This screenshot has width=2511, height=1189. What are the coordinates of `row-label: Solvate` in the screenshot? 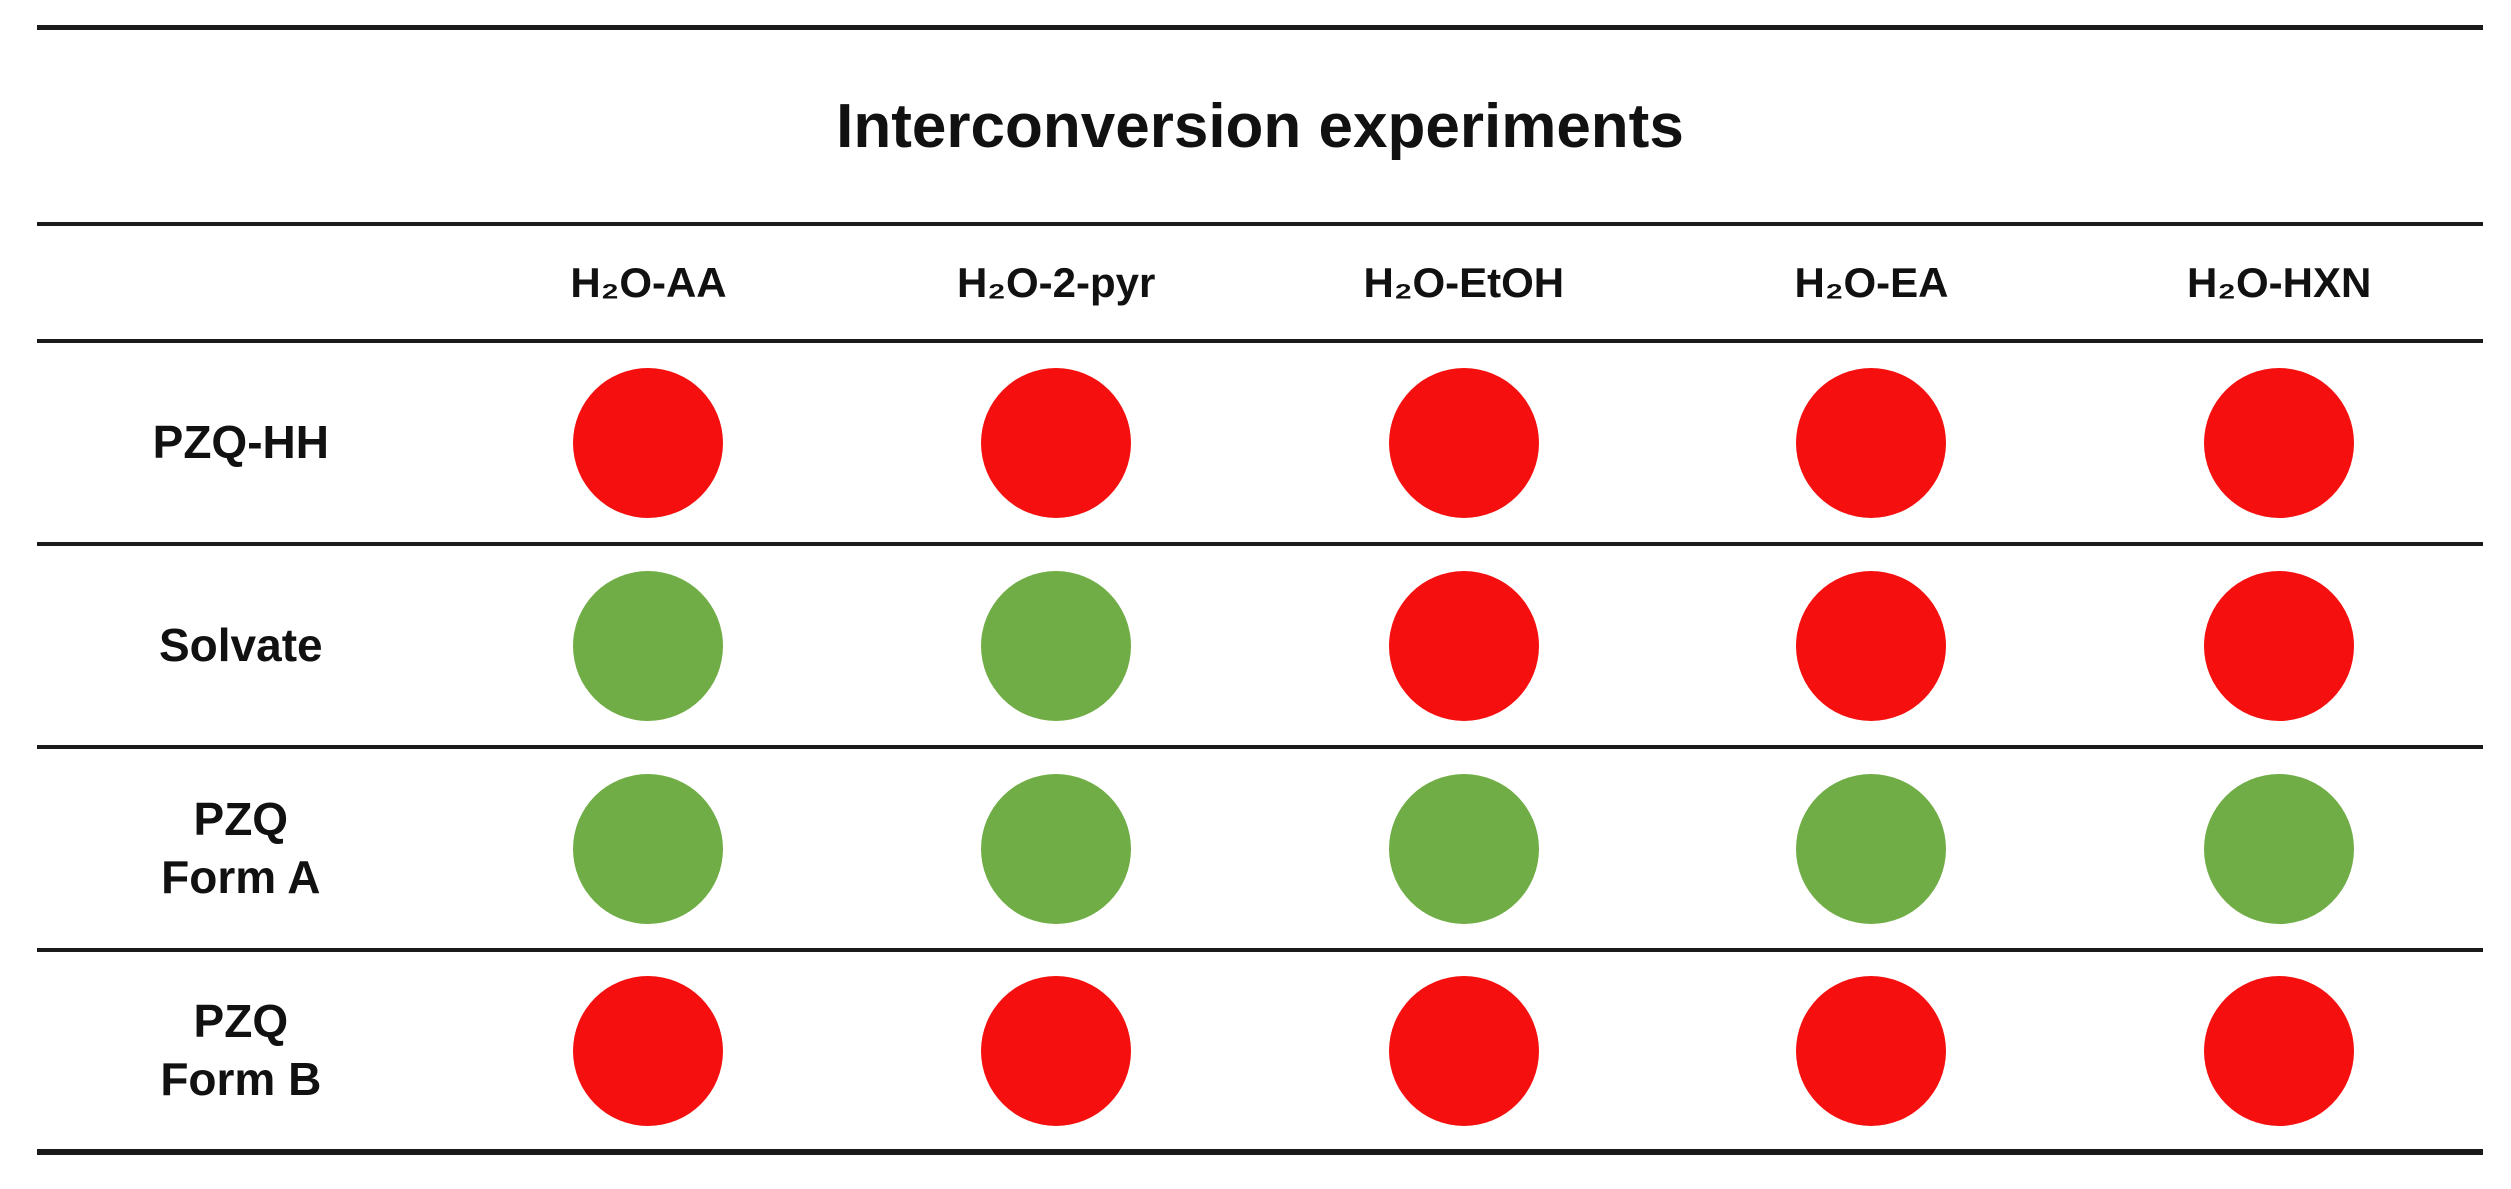 It's located at (241, 644).